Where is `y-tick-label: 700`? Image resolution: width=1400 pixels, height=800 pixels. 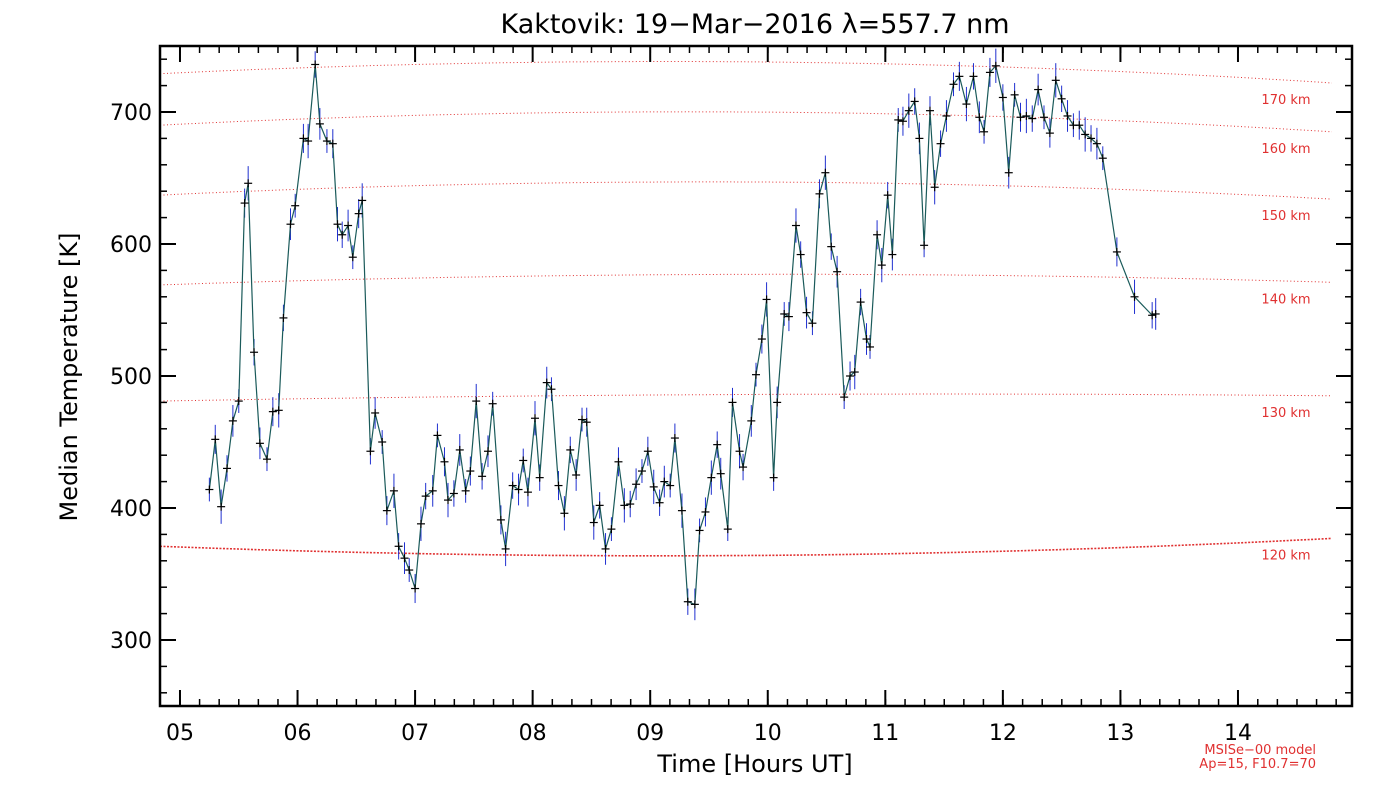
y-tick-label: 700 is located at coordinates (131, 113).